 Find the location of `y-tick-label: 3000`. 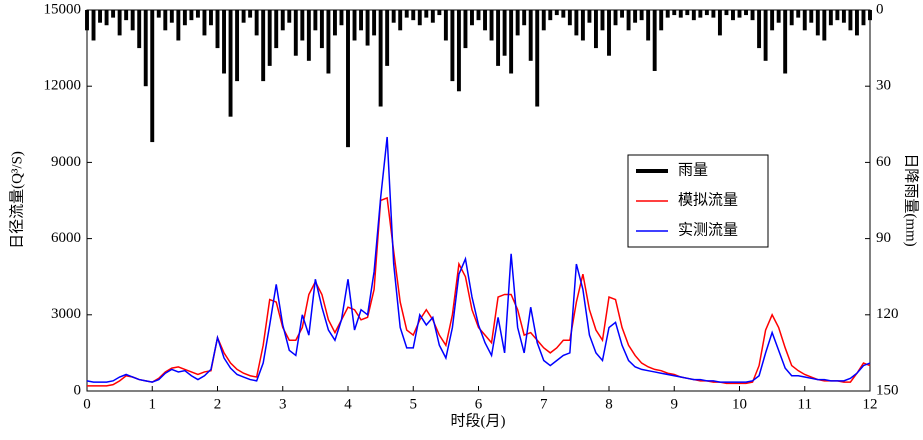

y-tick-label: 3000 is located at coordinates (66, 314).